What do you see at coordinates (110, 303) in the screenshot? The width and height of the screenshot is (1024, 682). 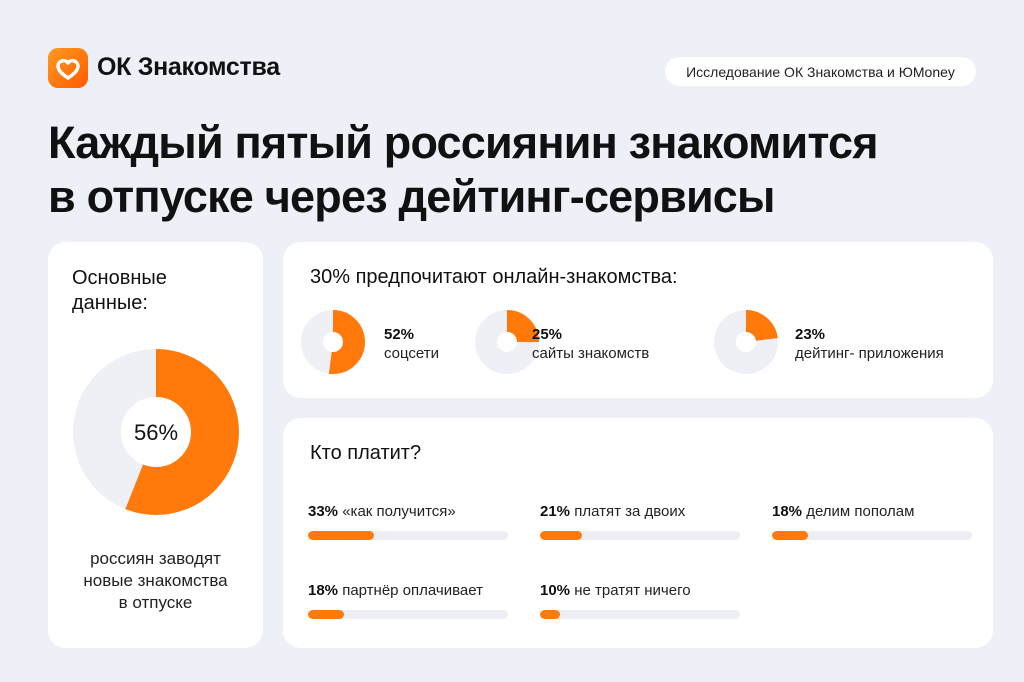 I see `heading-line-2: данные:` at bounding box center [110, 303].